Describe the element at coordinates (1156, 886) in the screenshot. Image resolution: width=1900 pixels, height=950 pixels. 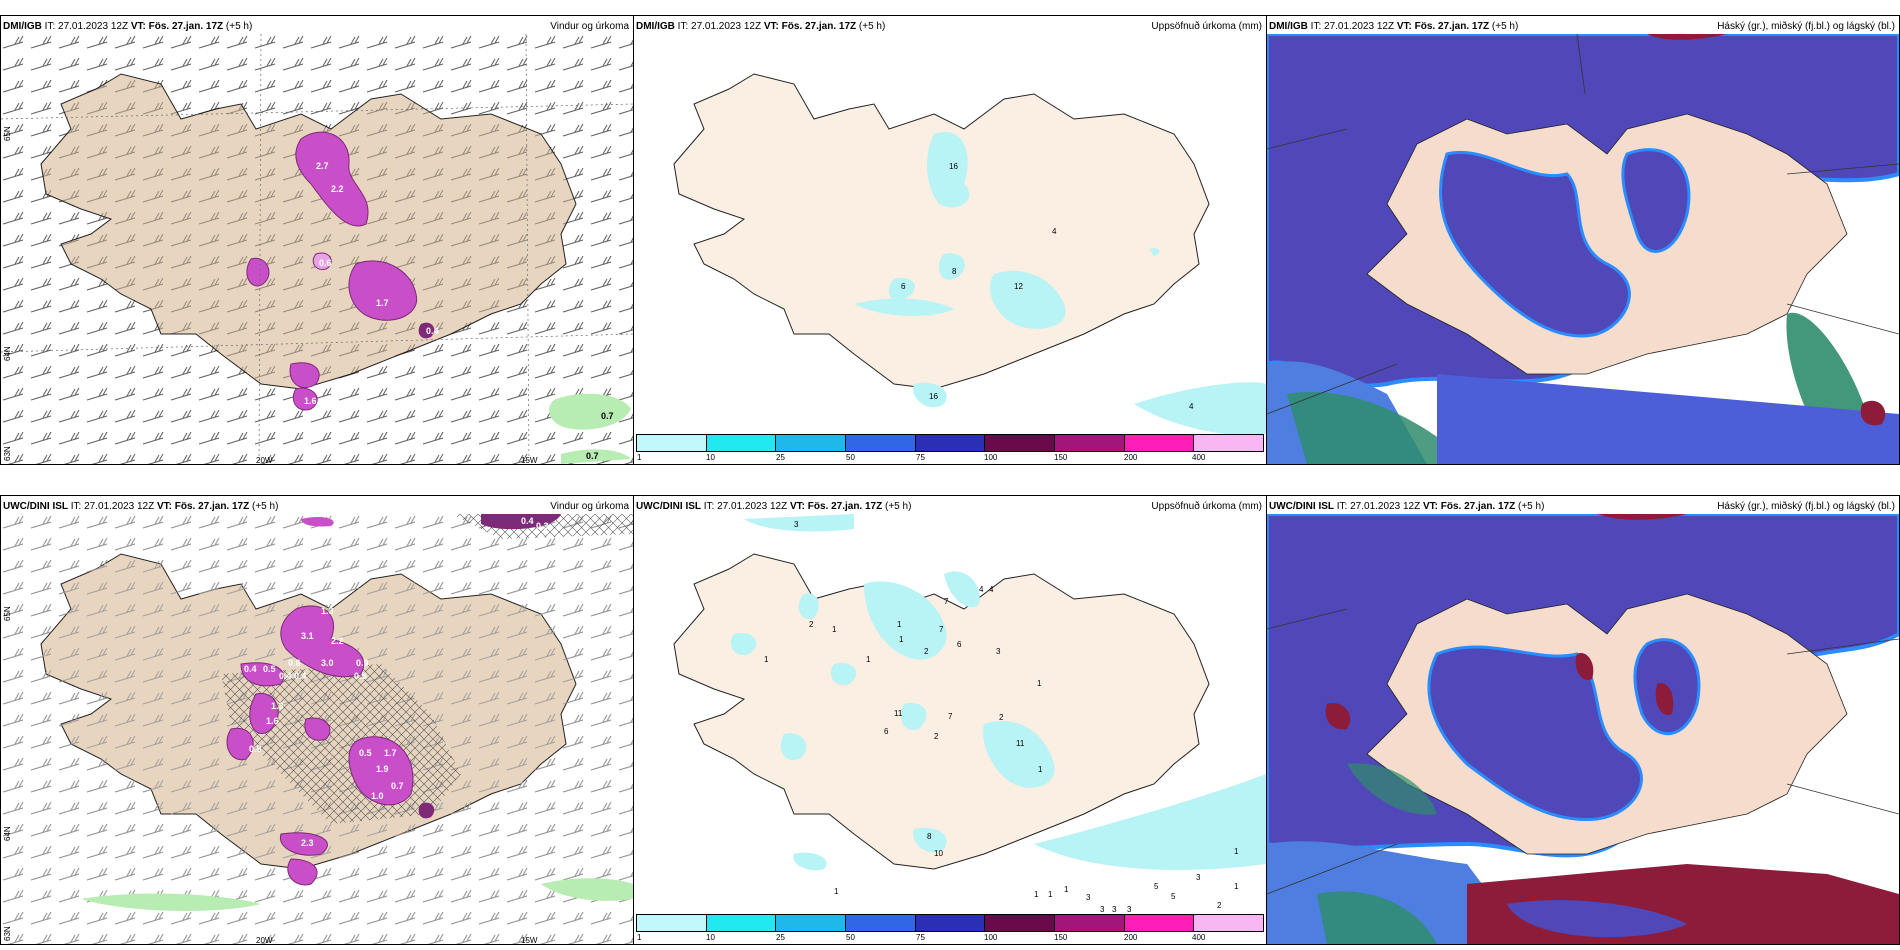
I see `value-label: 5` at that location.